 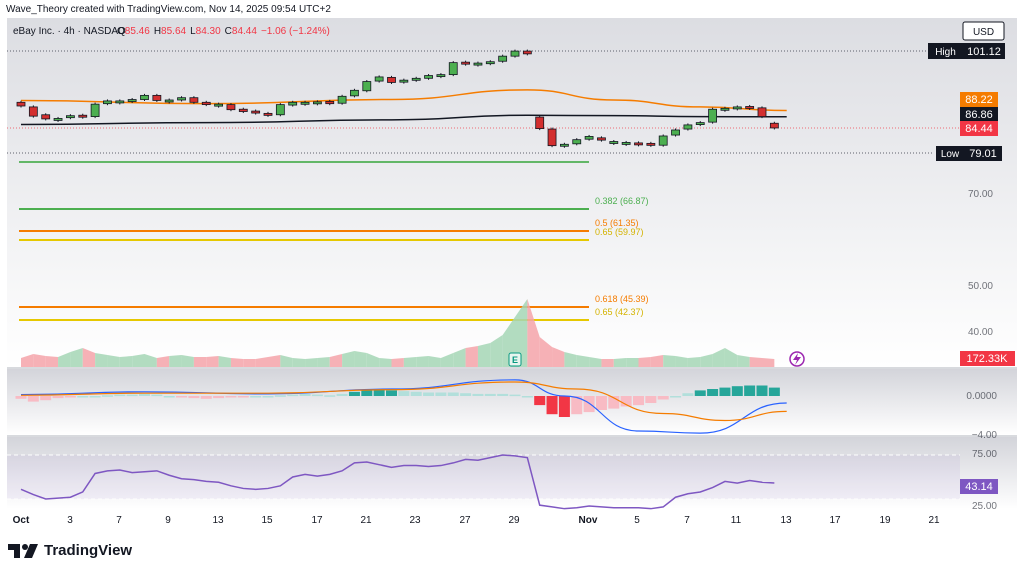 I want to click on ema-orange-badge: 88.22, so click(x=979, y=99).